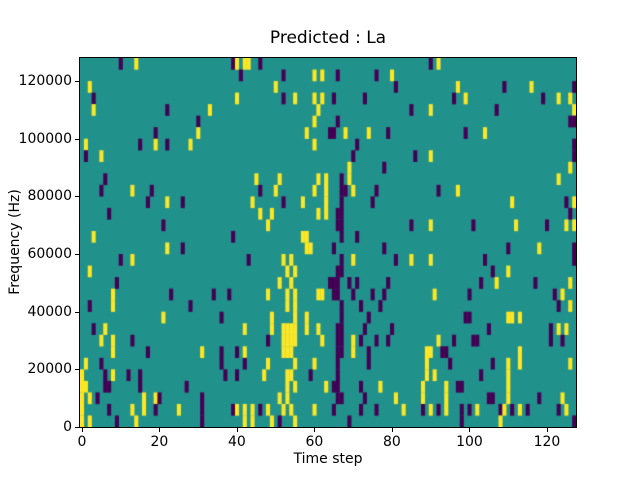  I want to click on x-tick-label: 0, so click(82, 442).